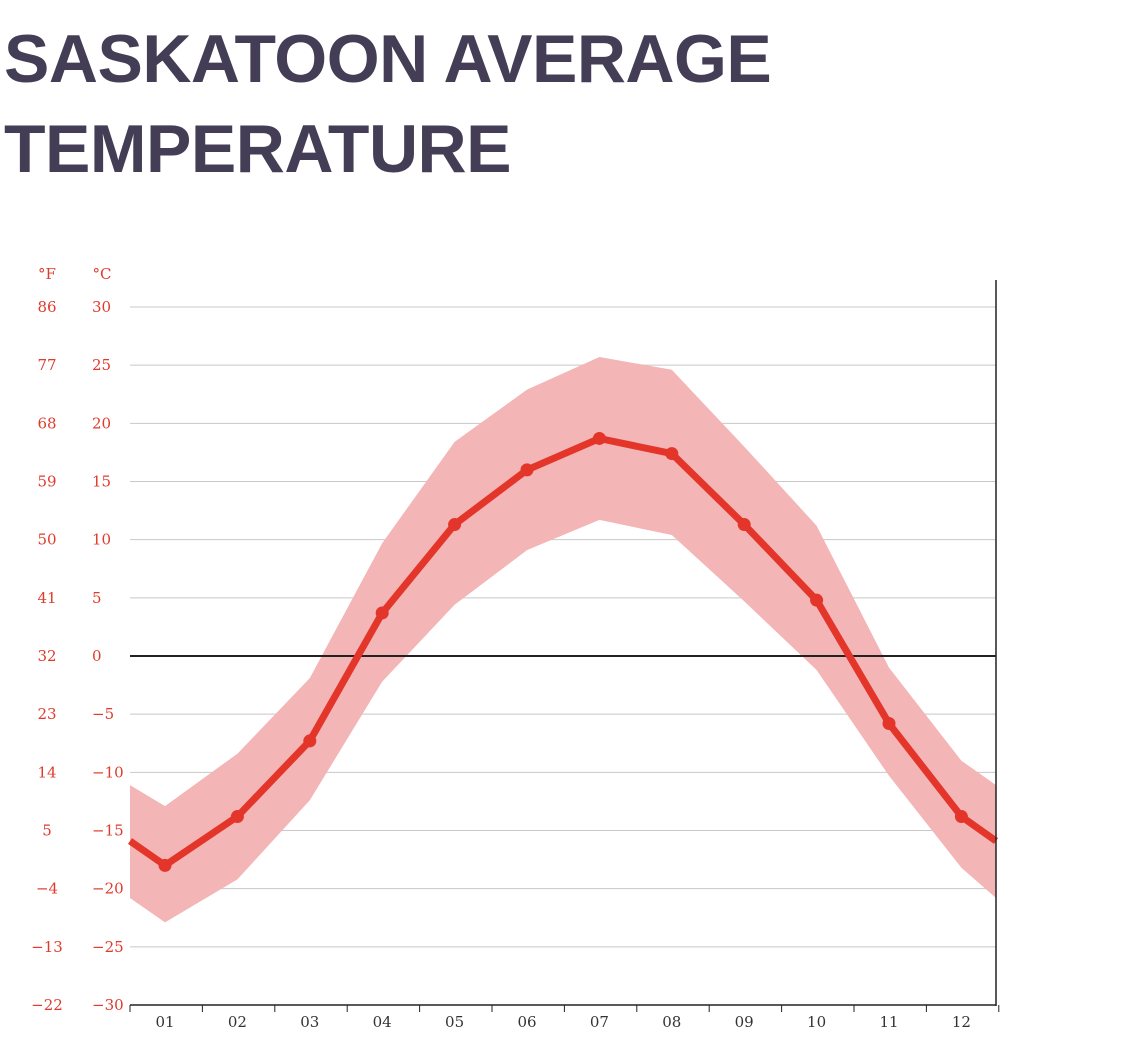  Describe the element at coordinates (888, 1022) in the screenshot. I see `x-tick-label: 11` at that location.